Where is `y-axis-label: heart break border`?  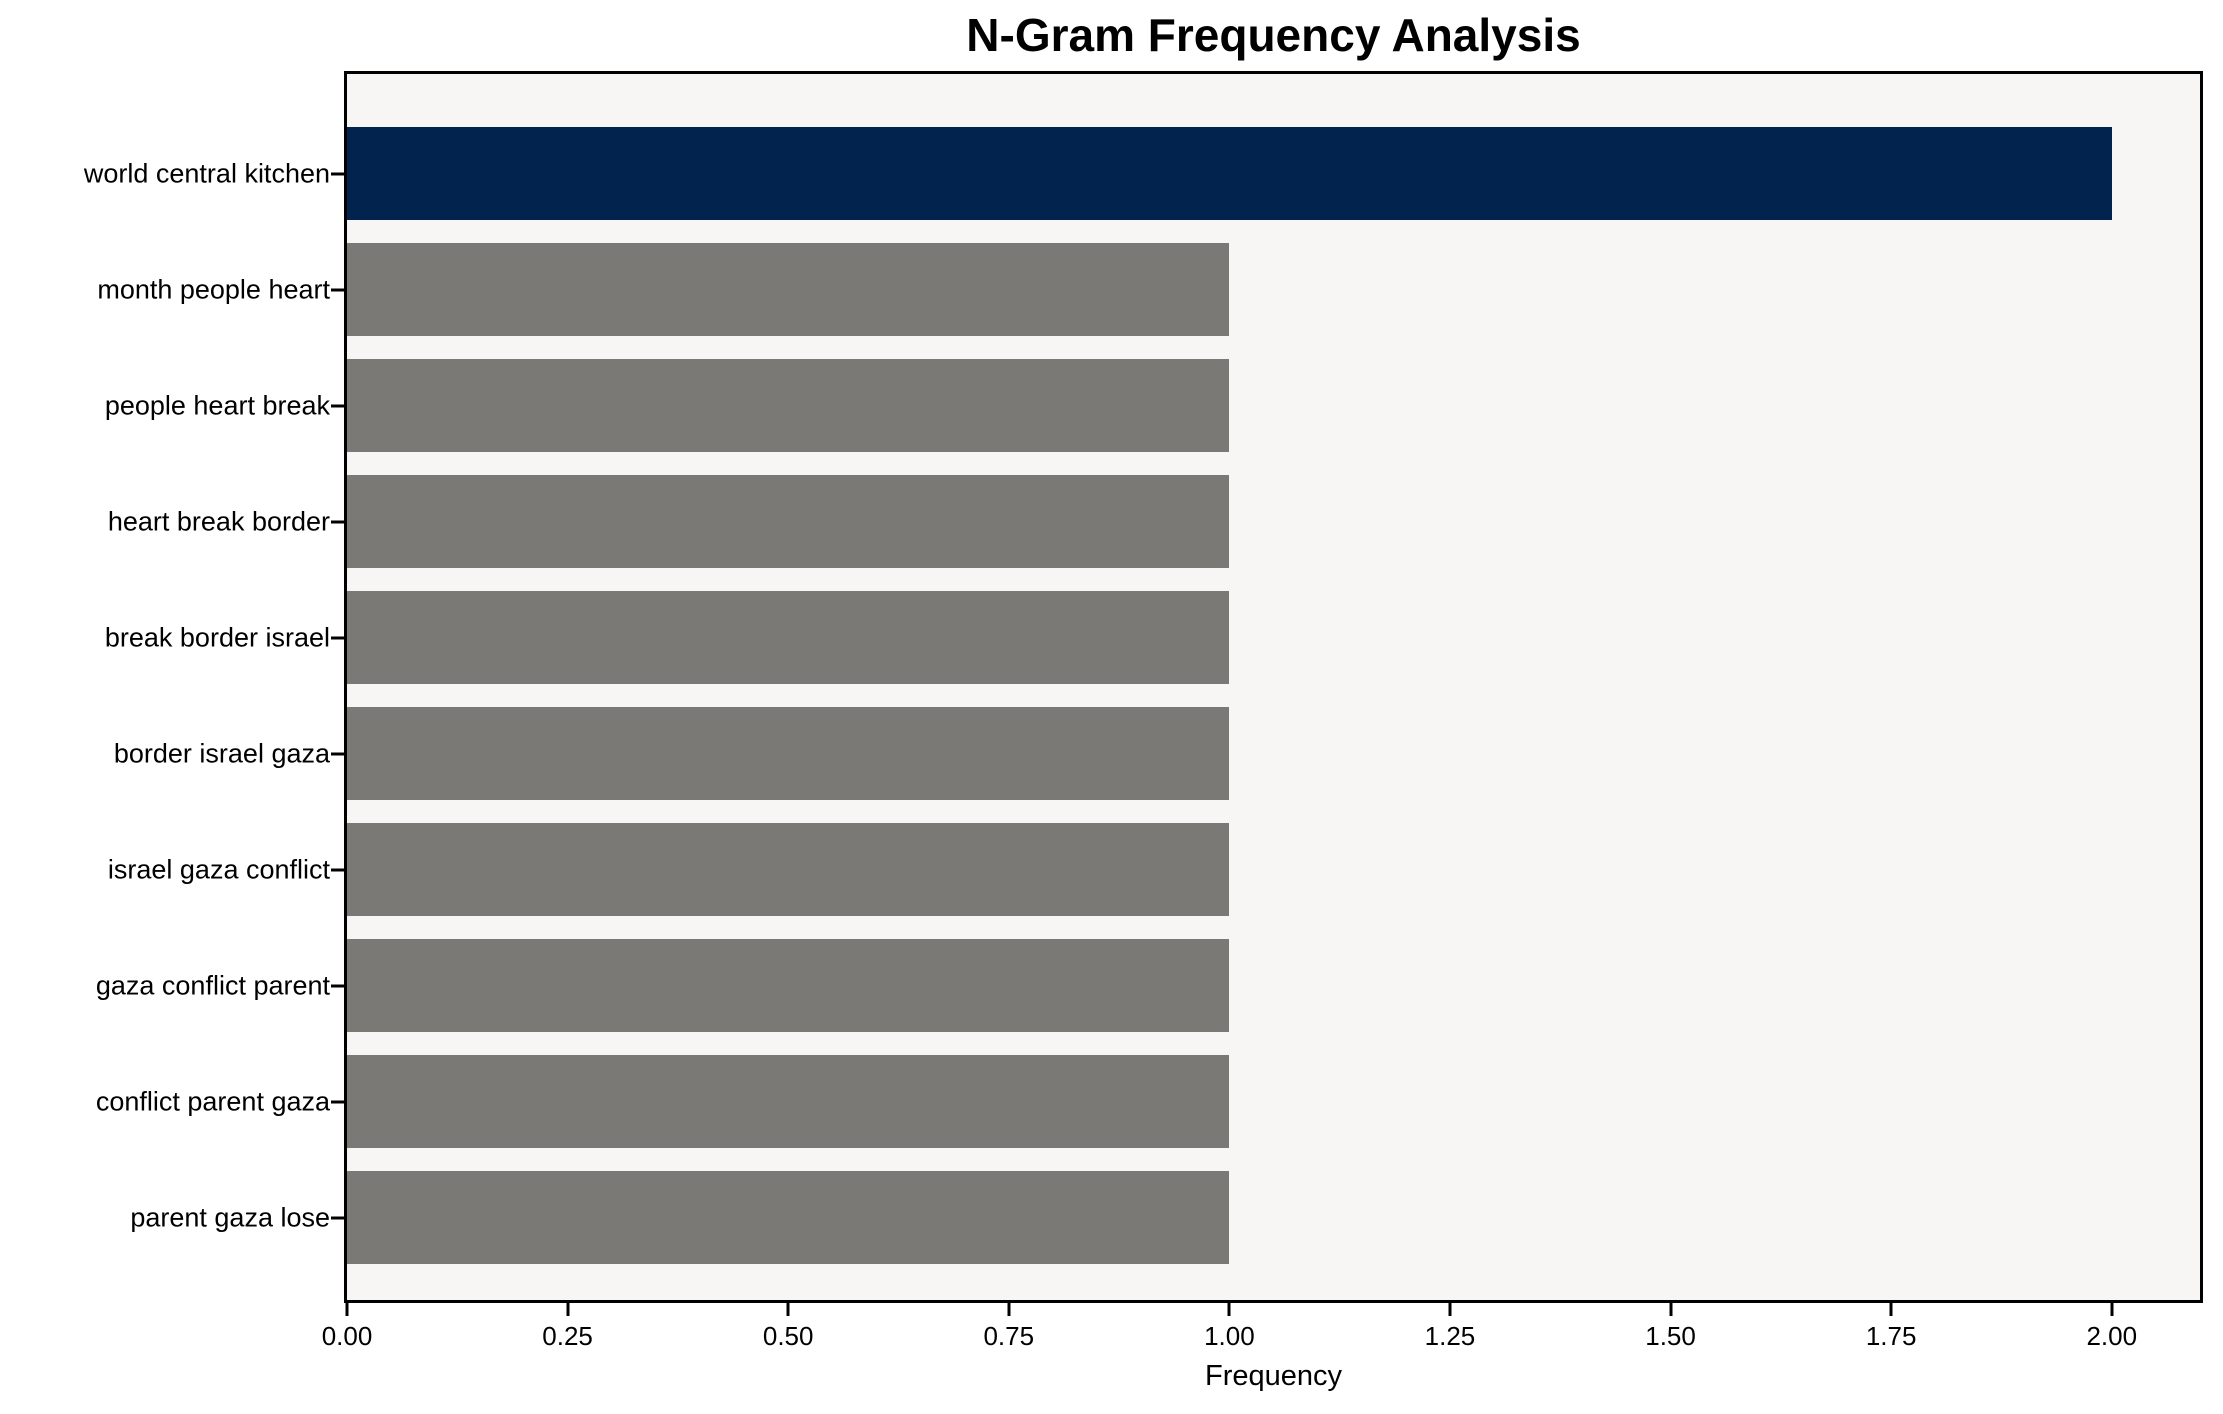 y-axis-label: heart break border is located at coordinates (218, 521).